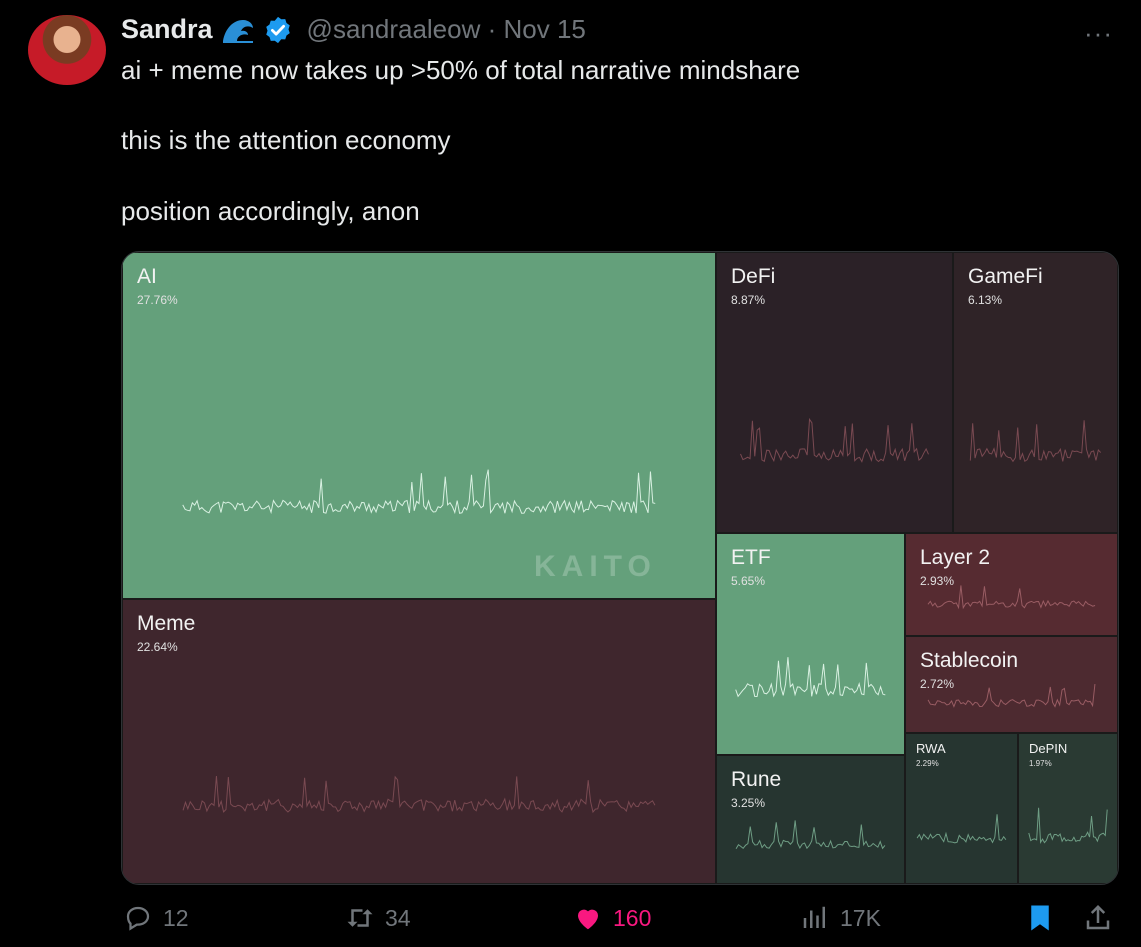 The image size is (1141, 947). I want to click on tile-label: GameFi, so click(1005, 276).